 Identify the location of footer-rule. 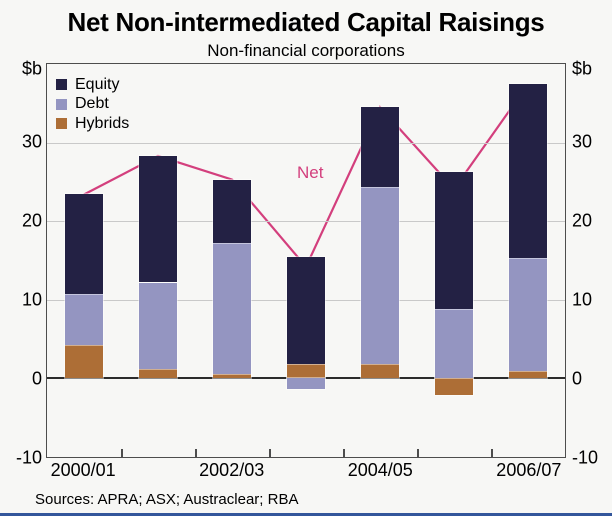
(306, 514).